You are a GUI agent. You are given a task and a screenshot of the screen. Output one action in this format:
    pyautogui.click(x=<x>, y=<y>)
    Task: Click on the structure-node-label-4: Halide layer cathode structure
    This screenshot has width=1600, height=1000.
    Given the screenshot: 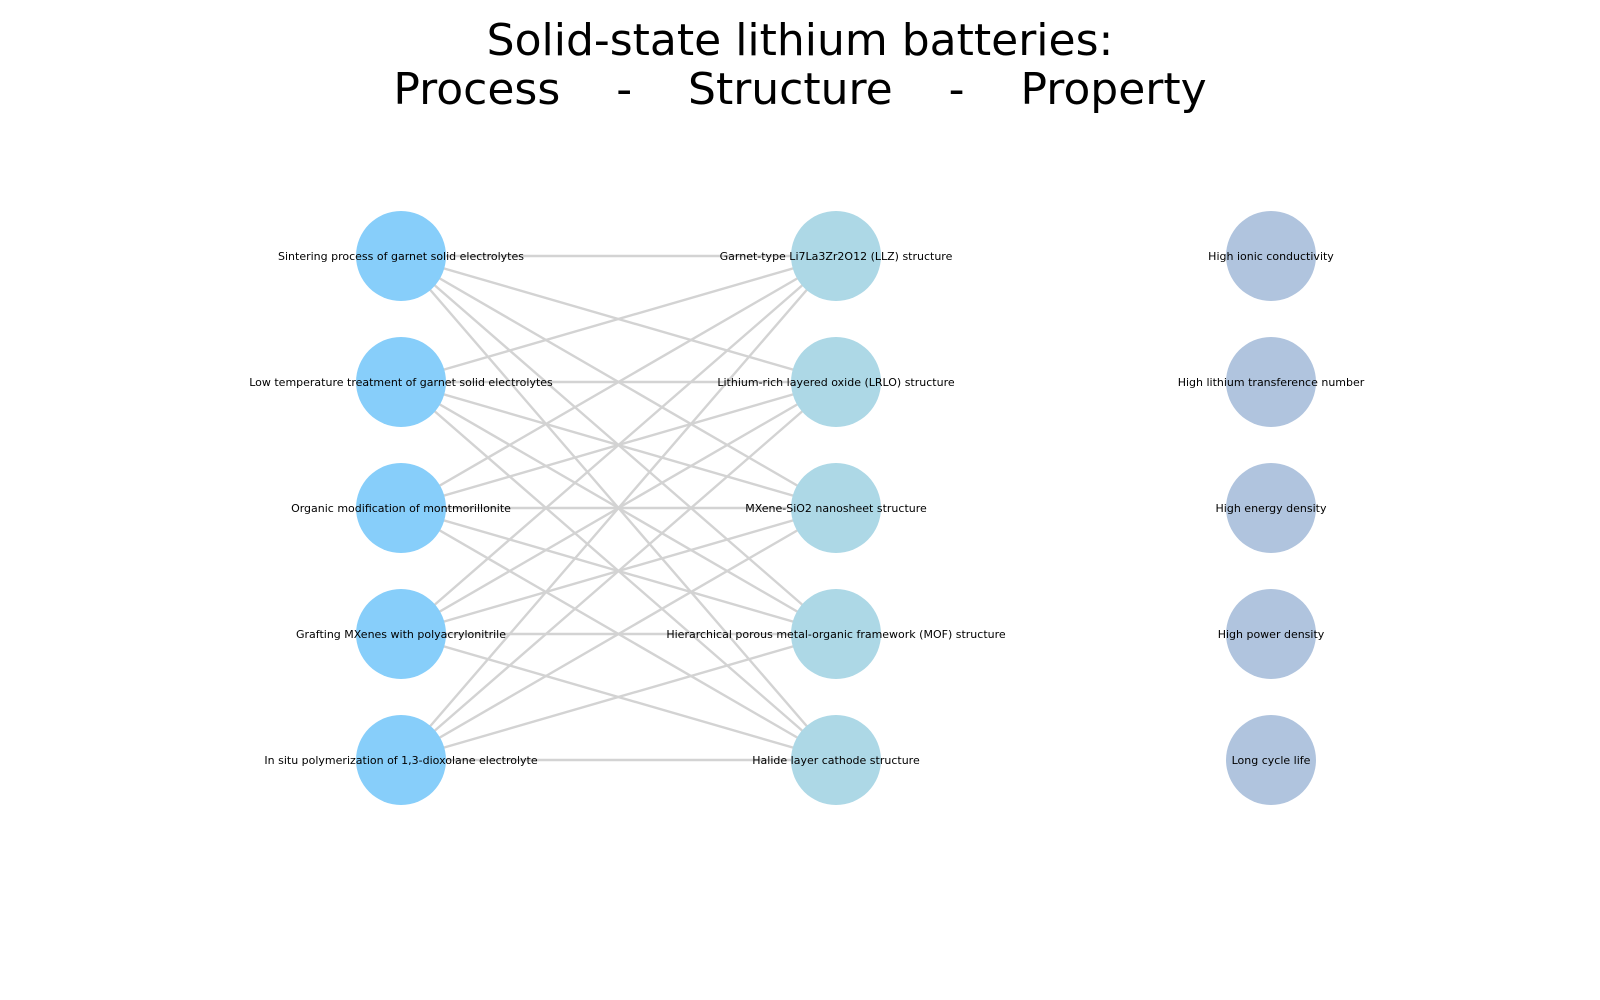 What is the action you would take?
    pyautogui.click(x=836, y=760)
    